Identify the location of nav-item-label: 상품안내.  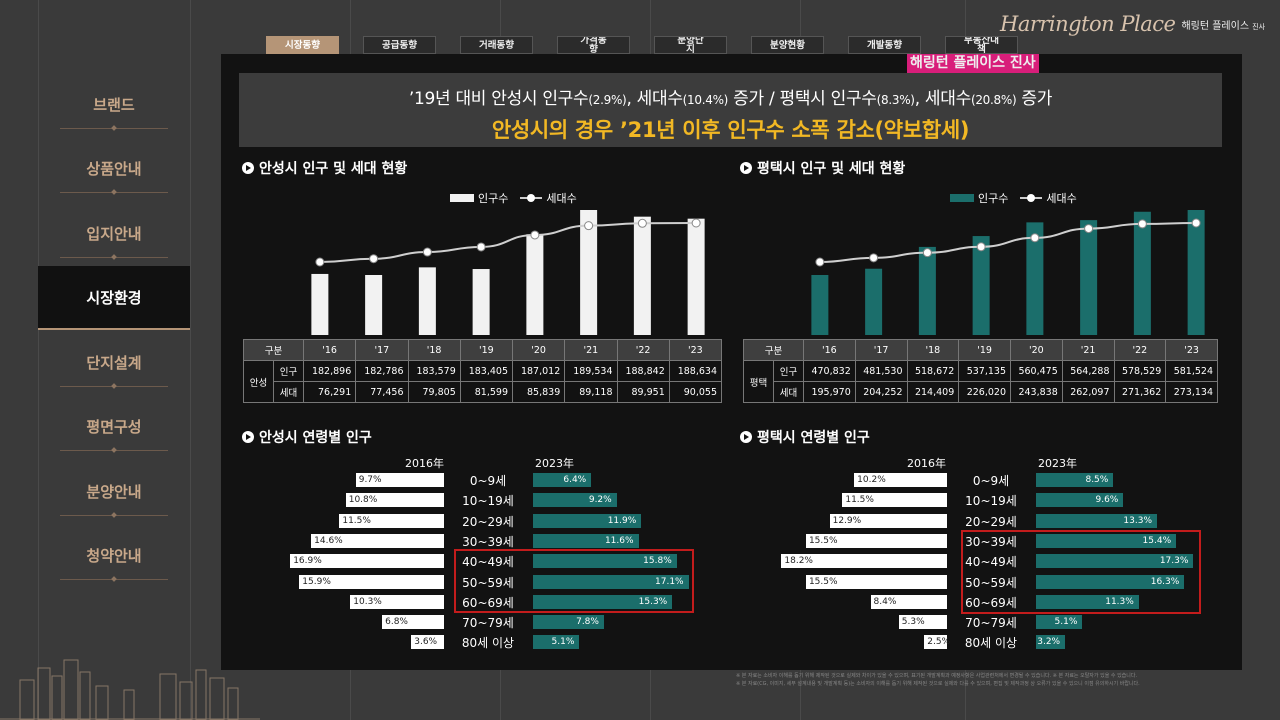
(114, 169).